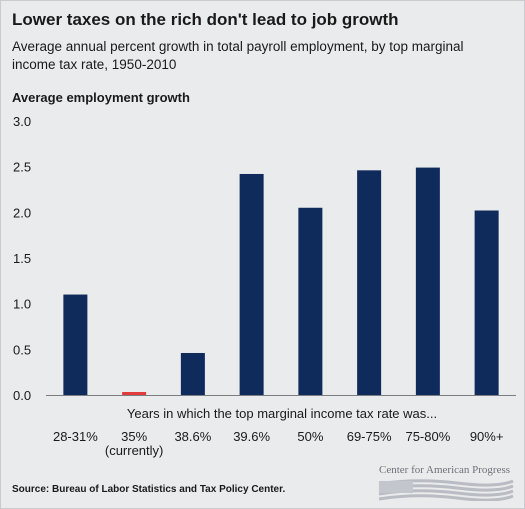 The image size is (525, 509). What do you see at coordinates (446, 490) in the screenshot?
I see `flag-stripes-icon` at bounding box center [446, 490].